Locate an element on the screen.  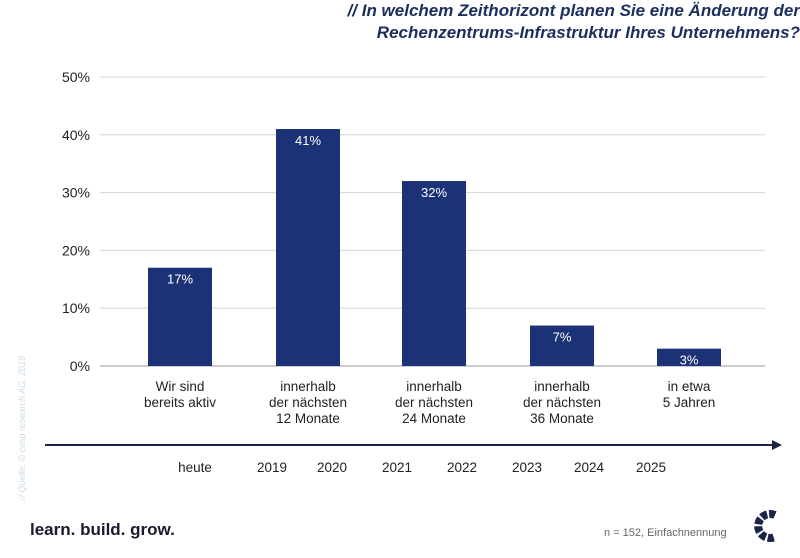
tagline: learn. build. grow. is located at coordinates (102, 529).